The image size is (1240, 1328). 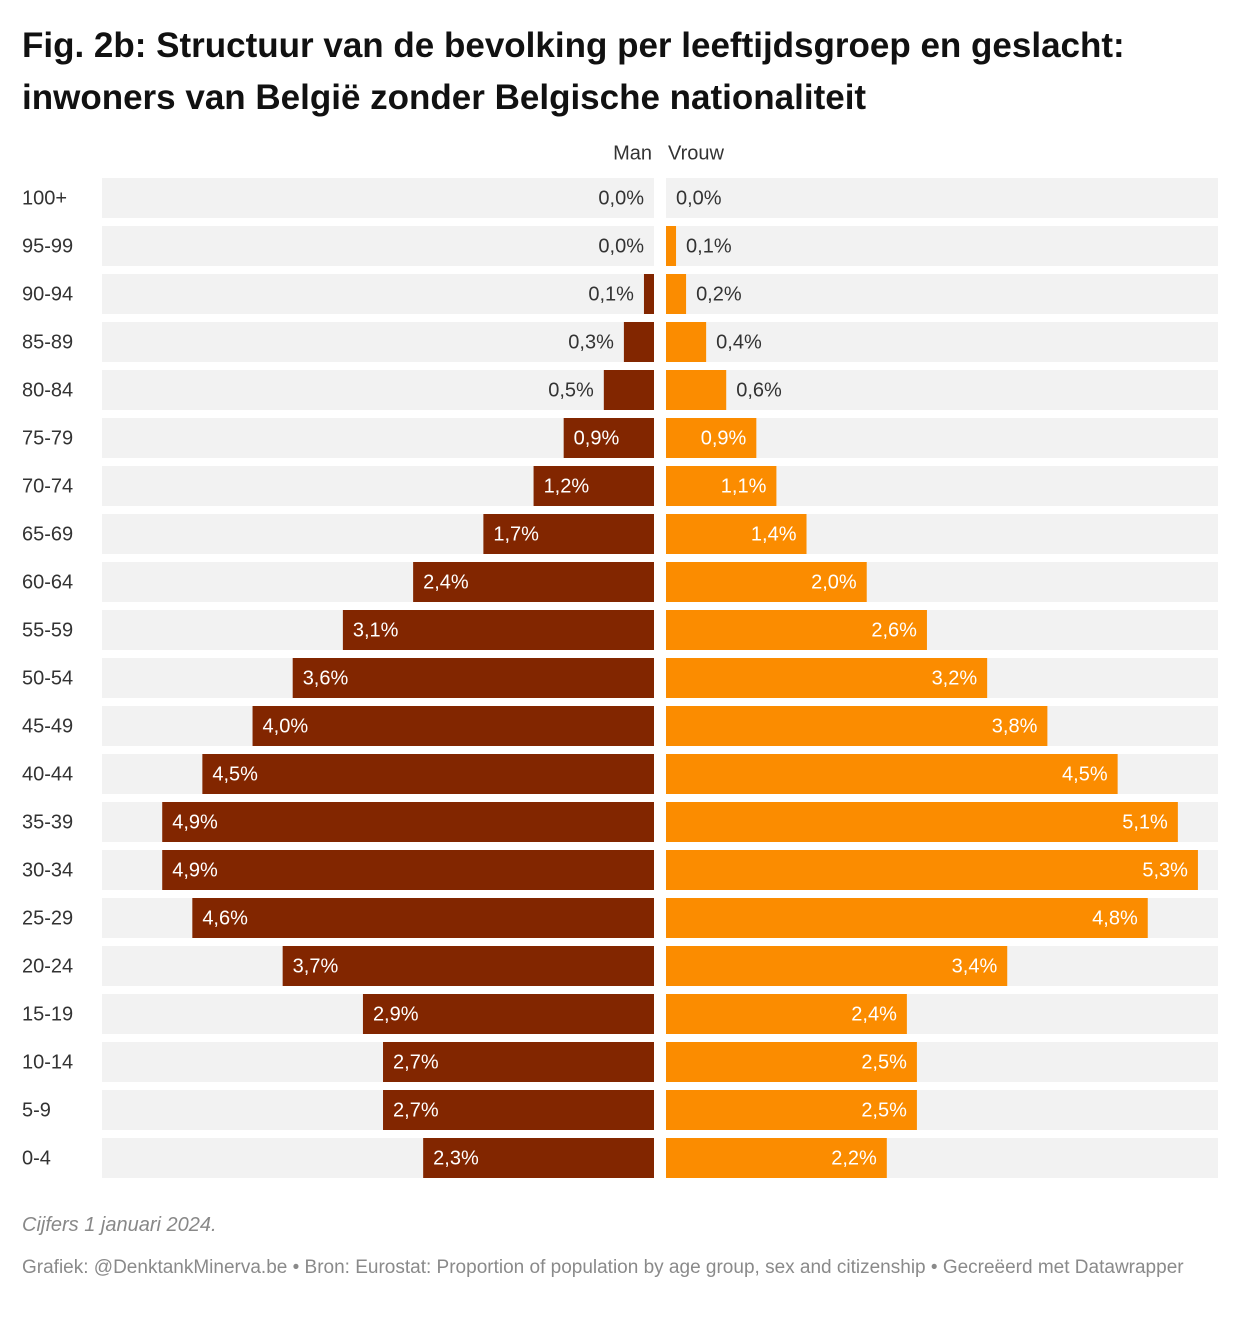 What do you see at coordinates (36, 1158) in the screenshot?
I see `row-label: 0-4` at bounding box center [36, 1158].